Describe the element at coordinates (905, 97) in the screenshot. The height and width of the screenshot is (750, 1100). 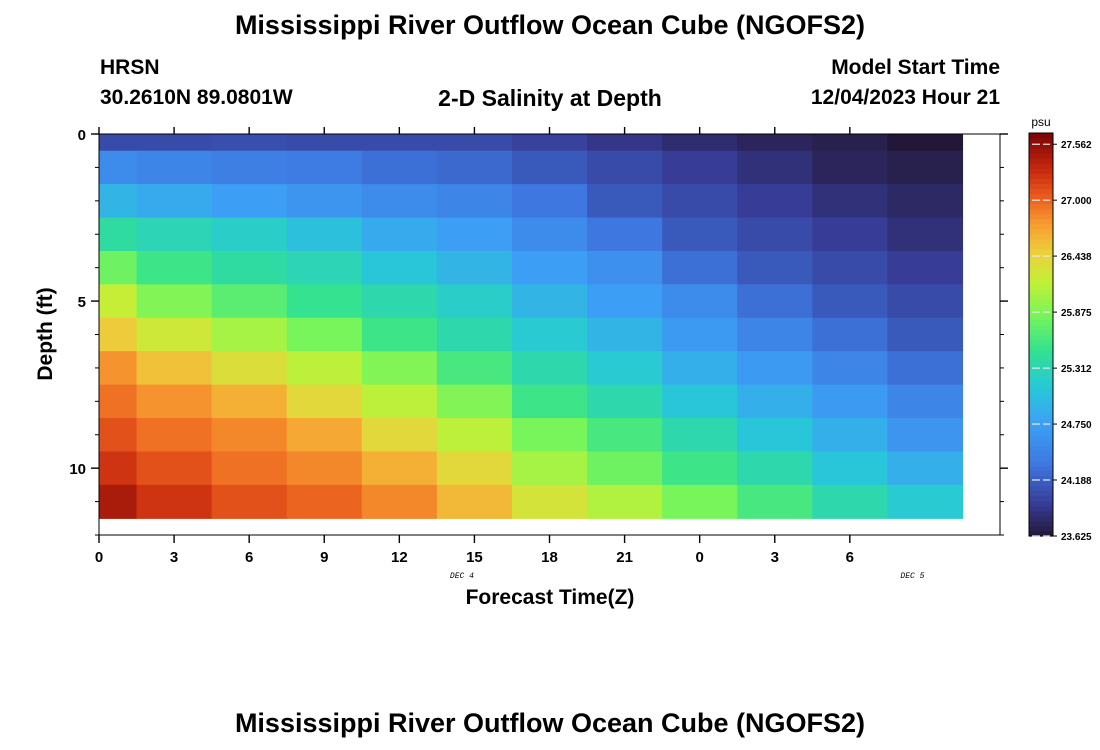
I see `model-start-value: 12/04/2023 Hour 21` at that location.